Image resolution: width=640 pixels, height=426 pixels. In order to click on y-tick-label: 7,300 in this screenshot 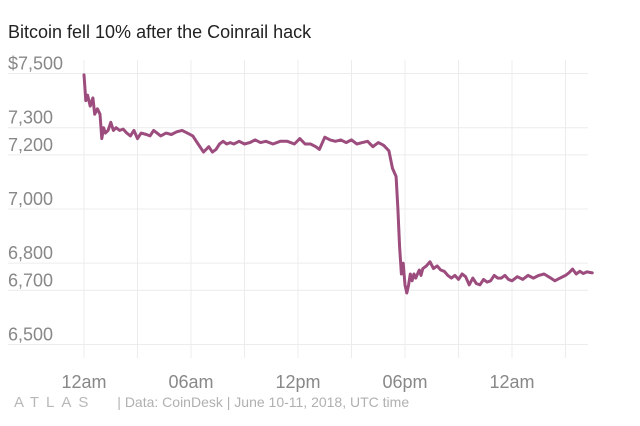, I will do `click(30, 118)`.